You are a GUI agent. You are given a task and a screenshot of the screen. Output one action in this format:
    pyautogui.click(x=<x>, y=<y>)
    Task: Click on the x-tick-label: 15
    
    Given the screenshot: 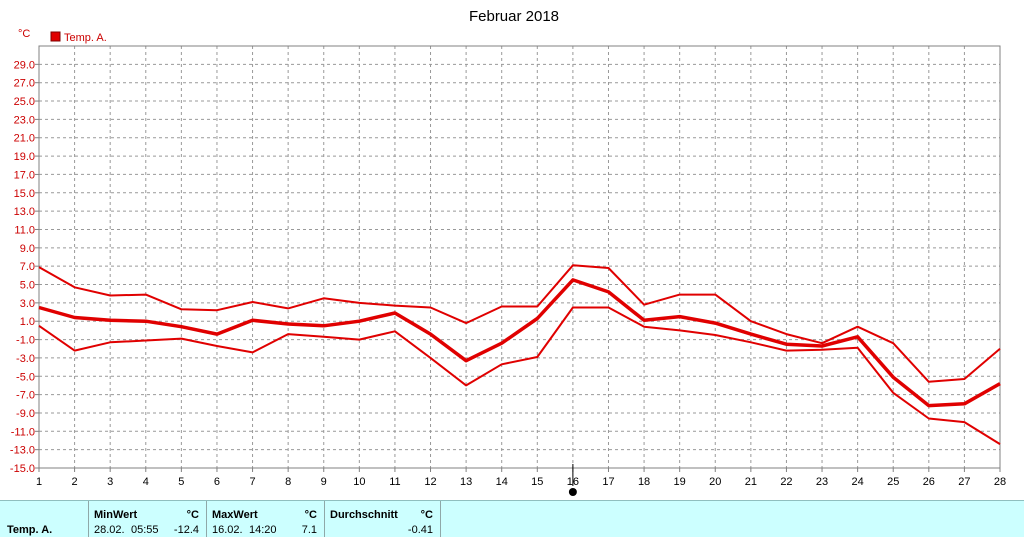 What is the action you would take?
    pyautogui.click(x=537, y=482)
    